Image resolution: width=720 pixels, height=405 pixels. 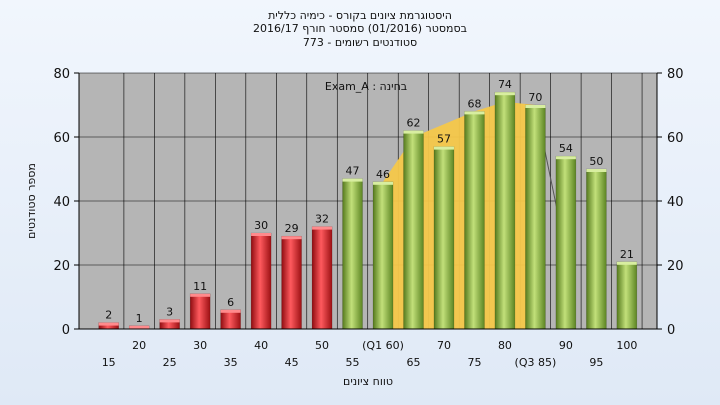 I want to click on y-tick-label-right: 60, so click(x=675, y=138).